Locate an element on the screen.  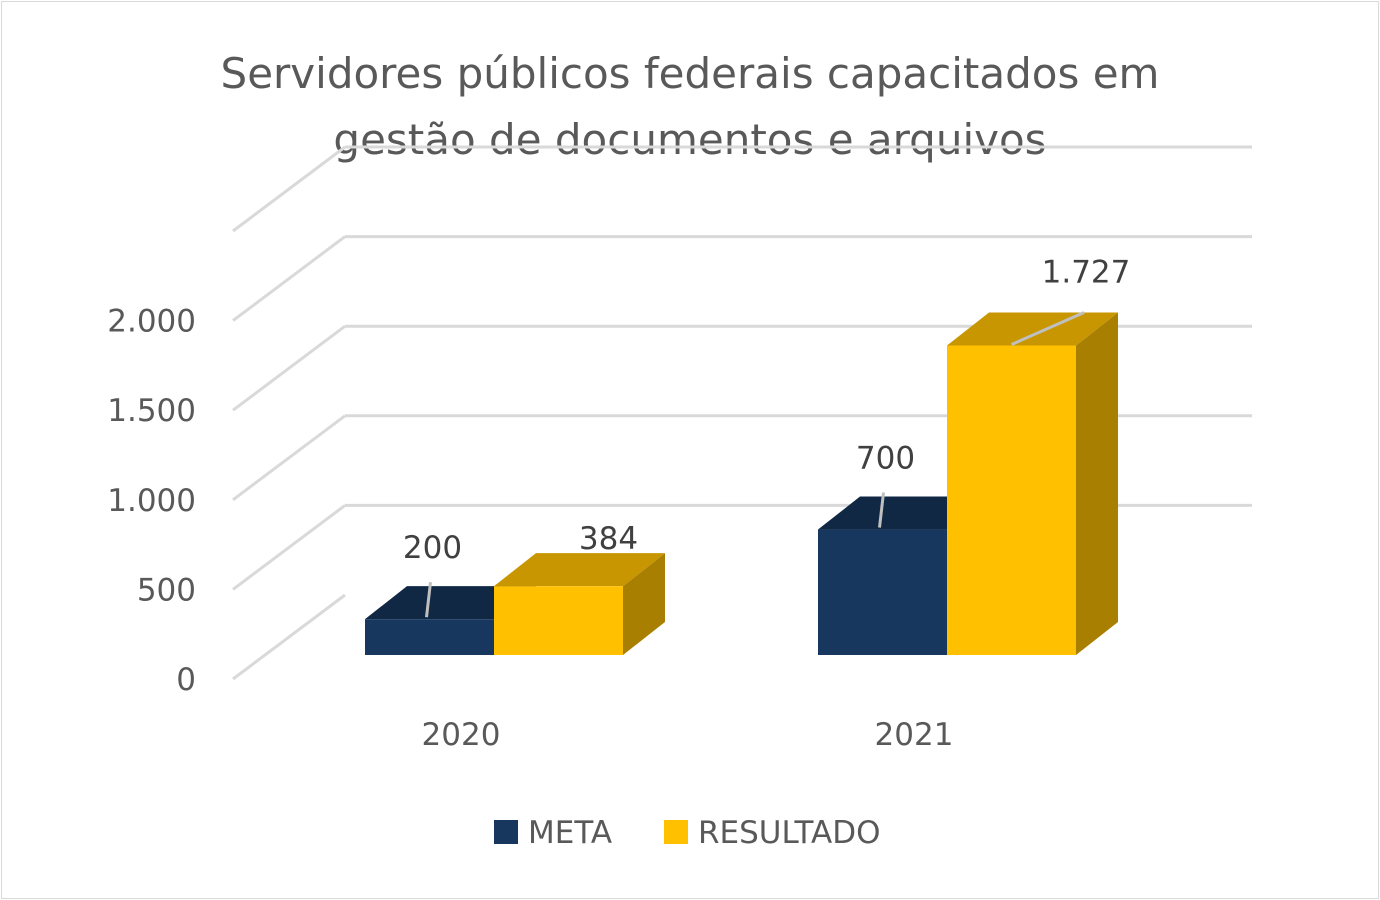
y-tick-label: 1.500 is located at coordinates (151, 411).